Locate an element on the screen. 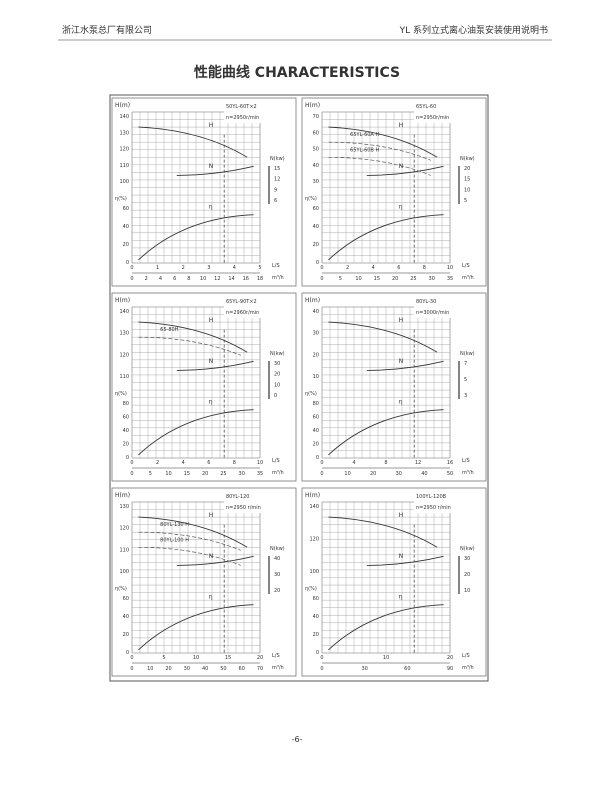 Image resolution: width=594 pixels, height=807 pixels. m3h_ticks-tick: 60 is located at coordinates (407, 669).